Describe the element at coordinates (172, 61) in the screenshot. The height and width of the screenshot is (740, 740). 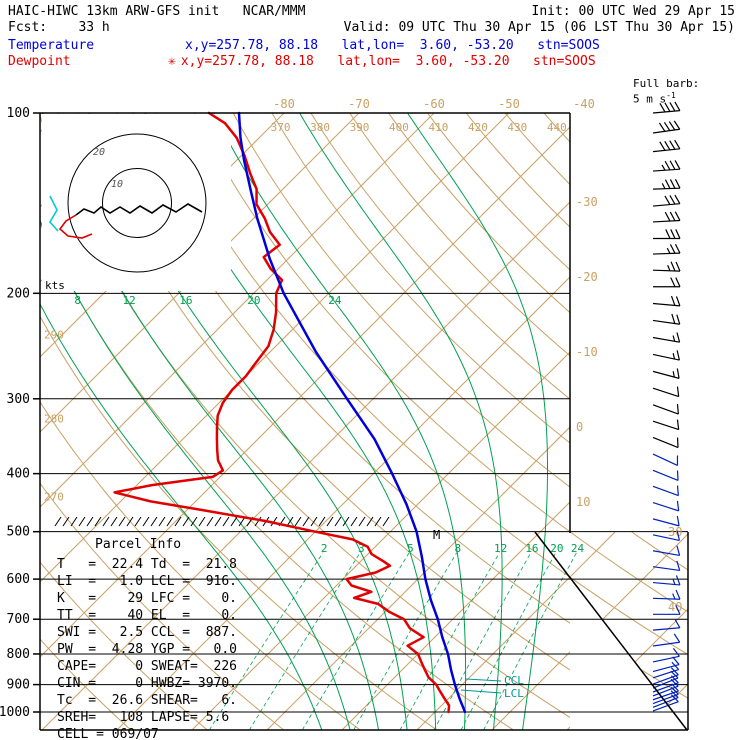
I see `station-marker-icon: ✳` at that location.